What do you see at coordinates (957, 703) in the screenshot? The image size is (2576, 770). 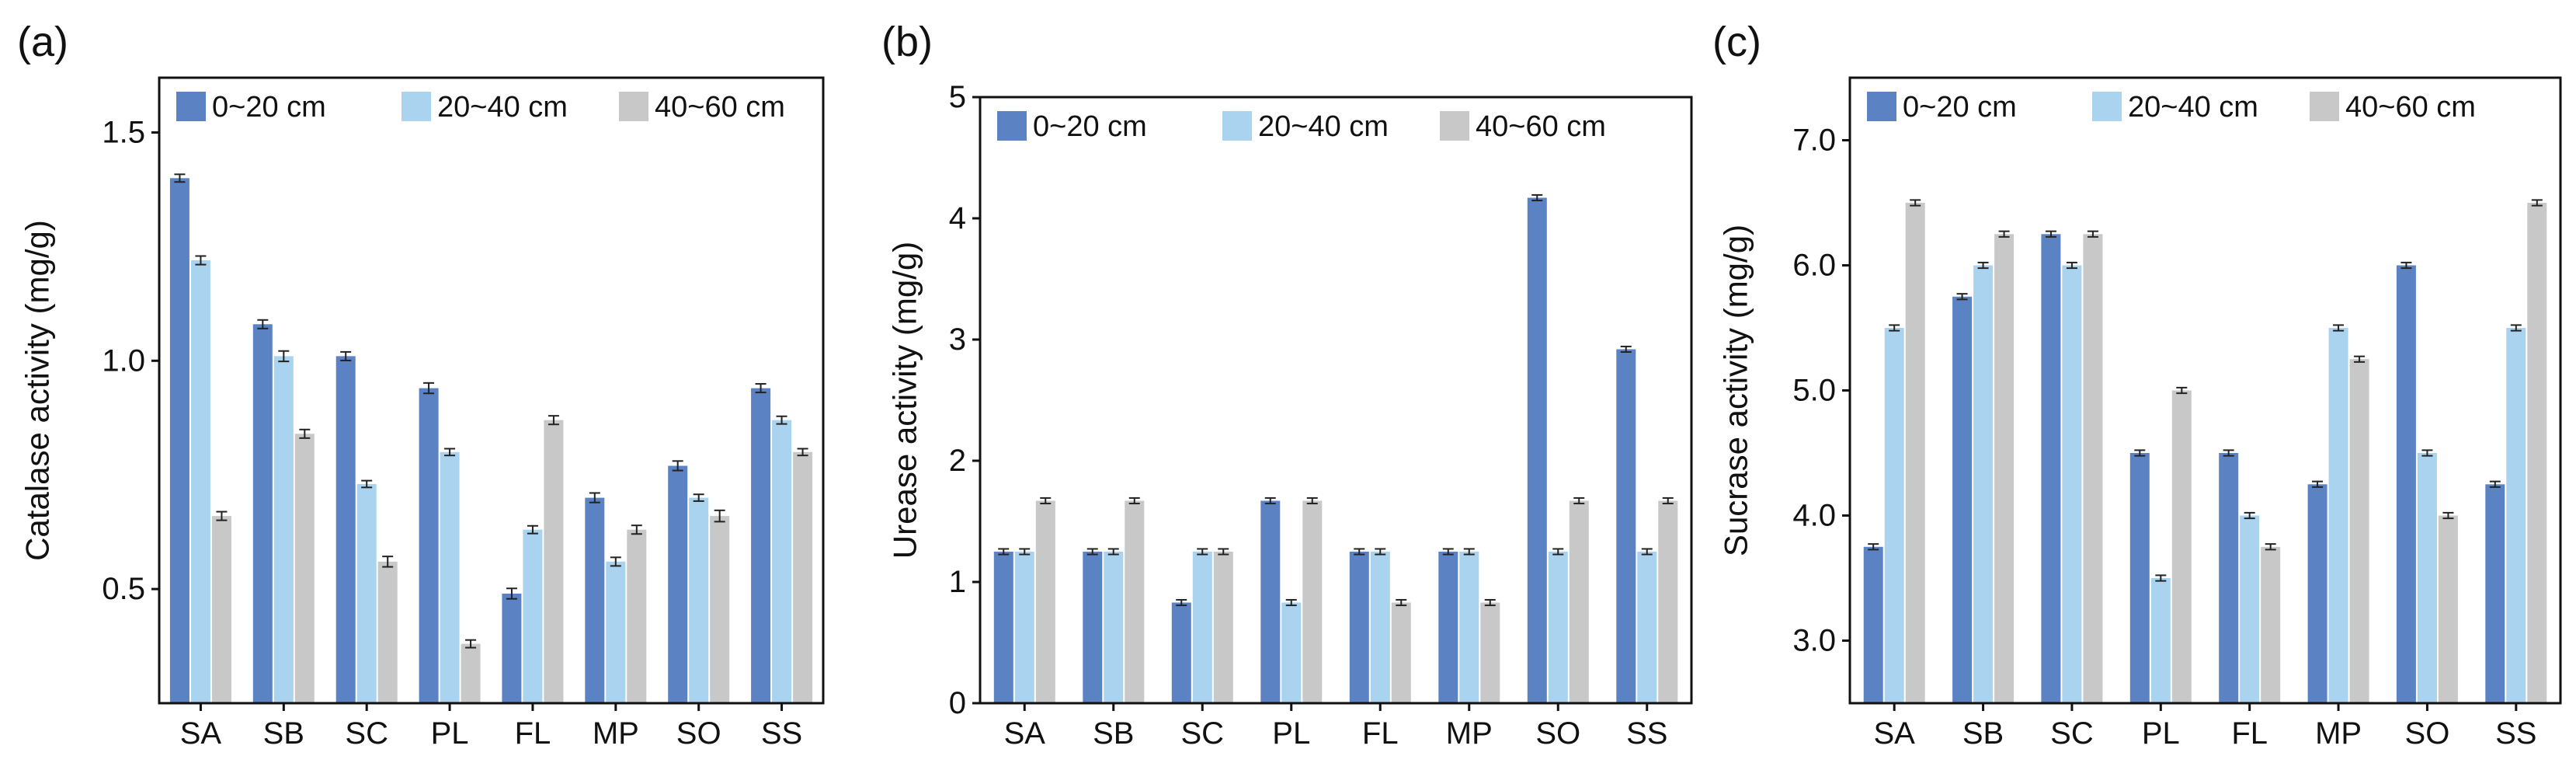 I see `y-tick-label: 0` at bounding box center [957, 703].